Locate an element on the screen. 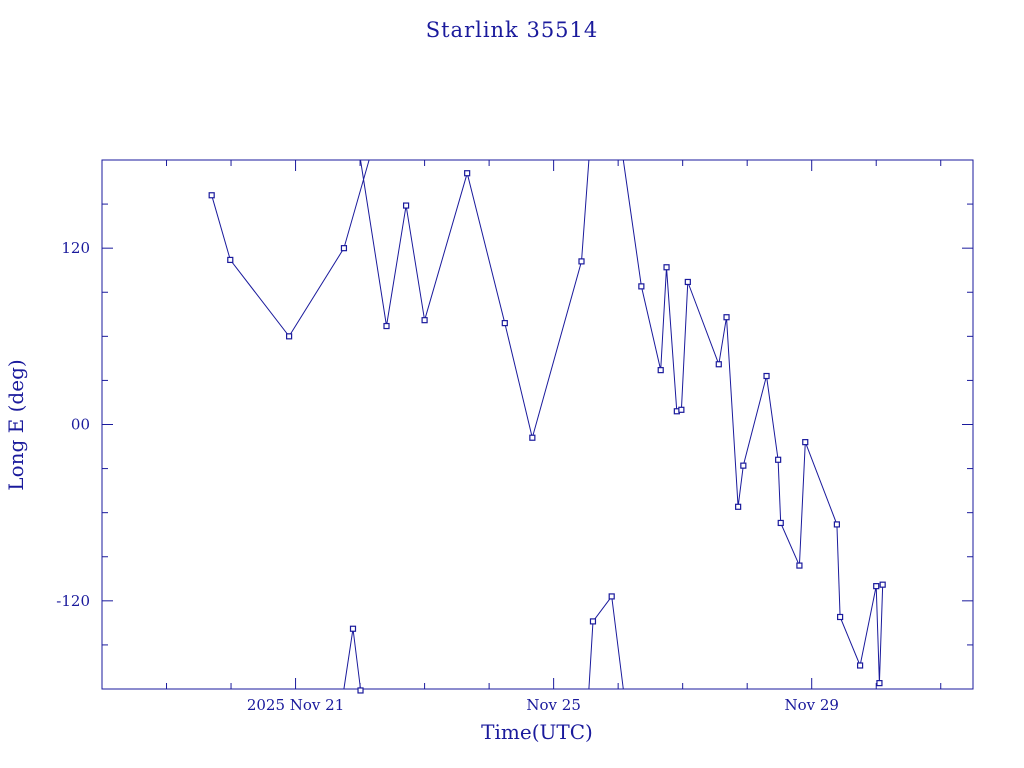  x-axis-label: Time(UTC) is located at coordinates (537, 732).